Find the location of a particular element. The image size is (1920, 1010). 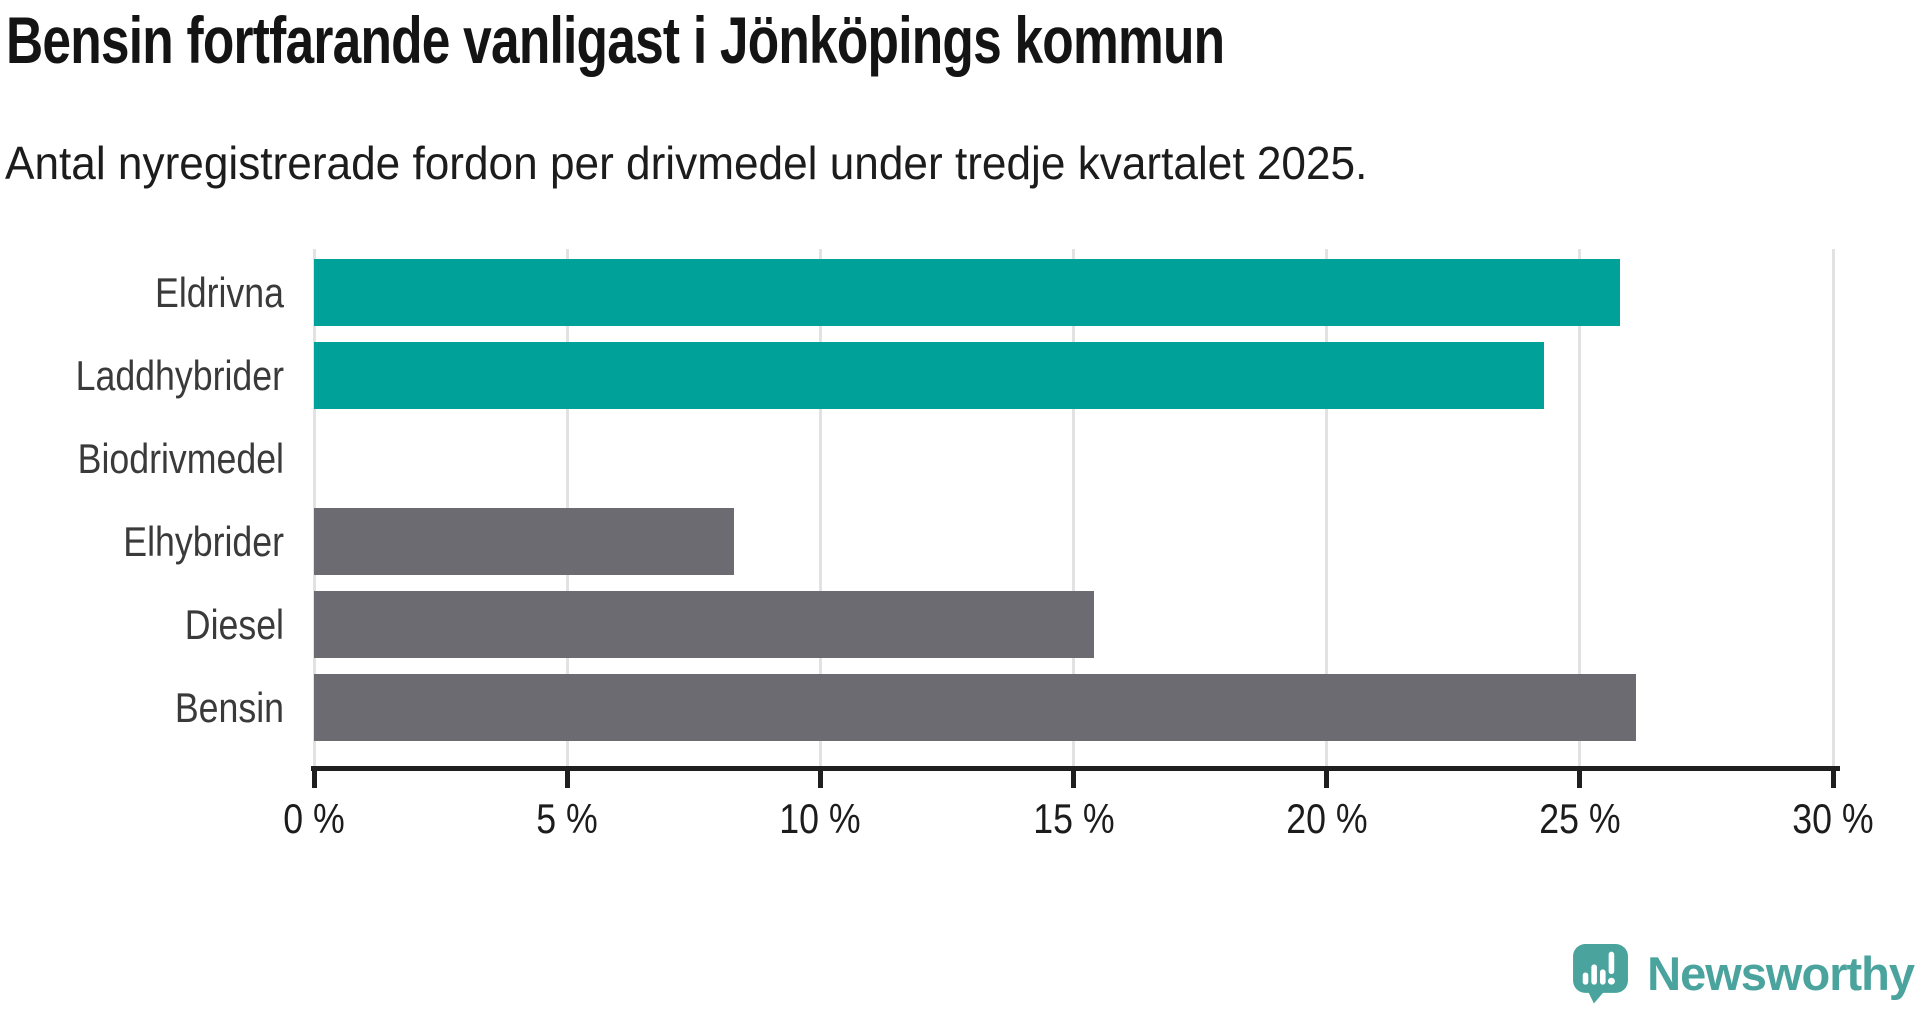

x-axis-tick-label: 30 % is located at coordinates (1833, 818).